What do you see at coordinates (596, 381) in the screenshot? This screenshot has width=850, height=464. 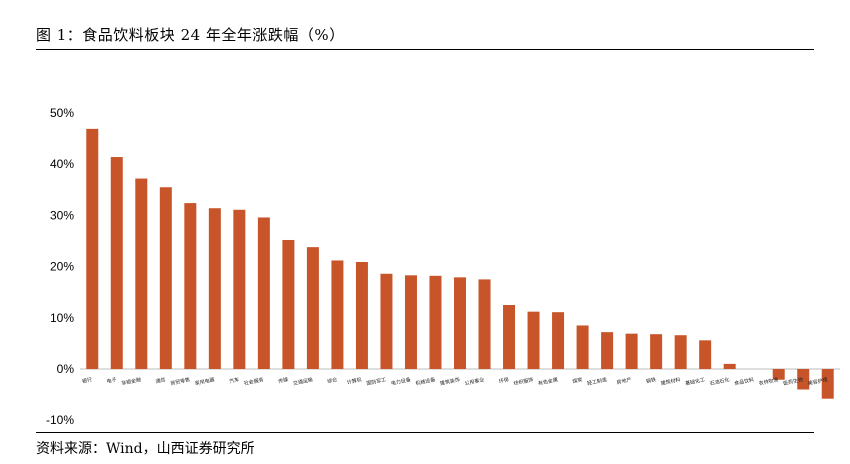 I see `x-tick-label: 轻工制造` at bounding box center [596, 381].